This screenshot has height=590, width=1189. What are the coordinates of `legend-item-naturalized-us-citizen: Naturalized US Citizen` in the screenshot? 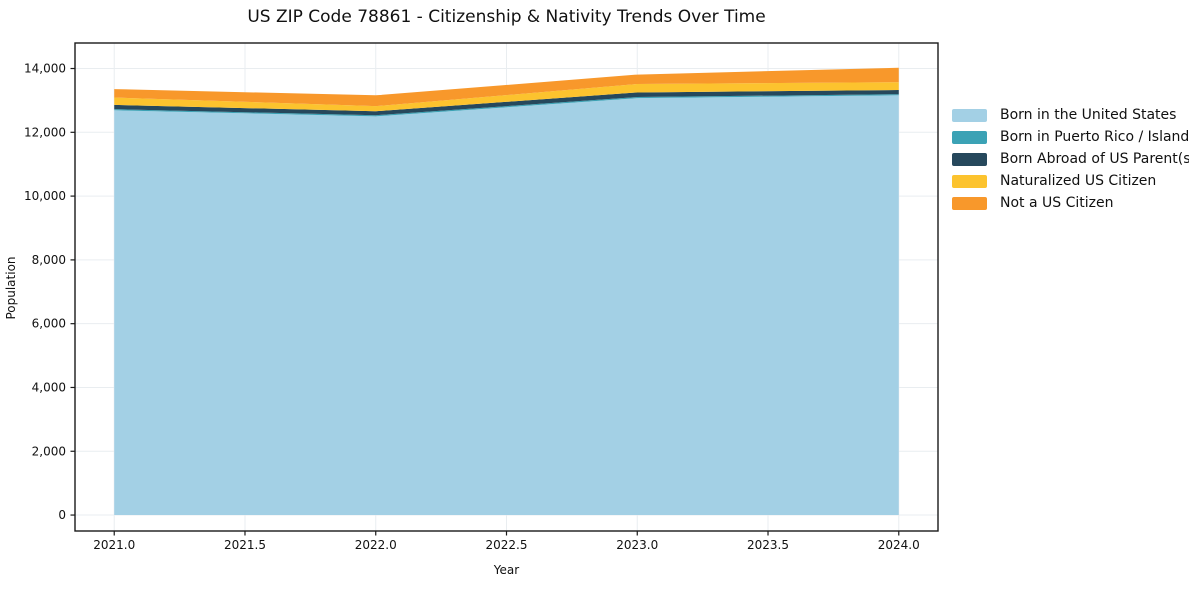 It's located at (1070, 181).